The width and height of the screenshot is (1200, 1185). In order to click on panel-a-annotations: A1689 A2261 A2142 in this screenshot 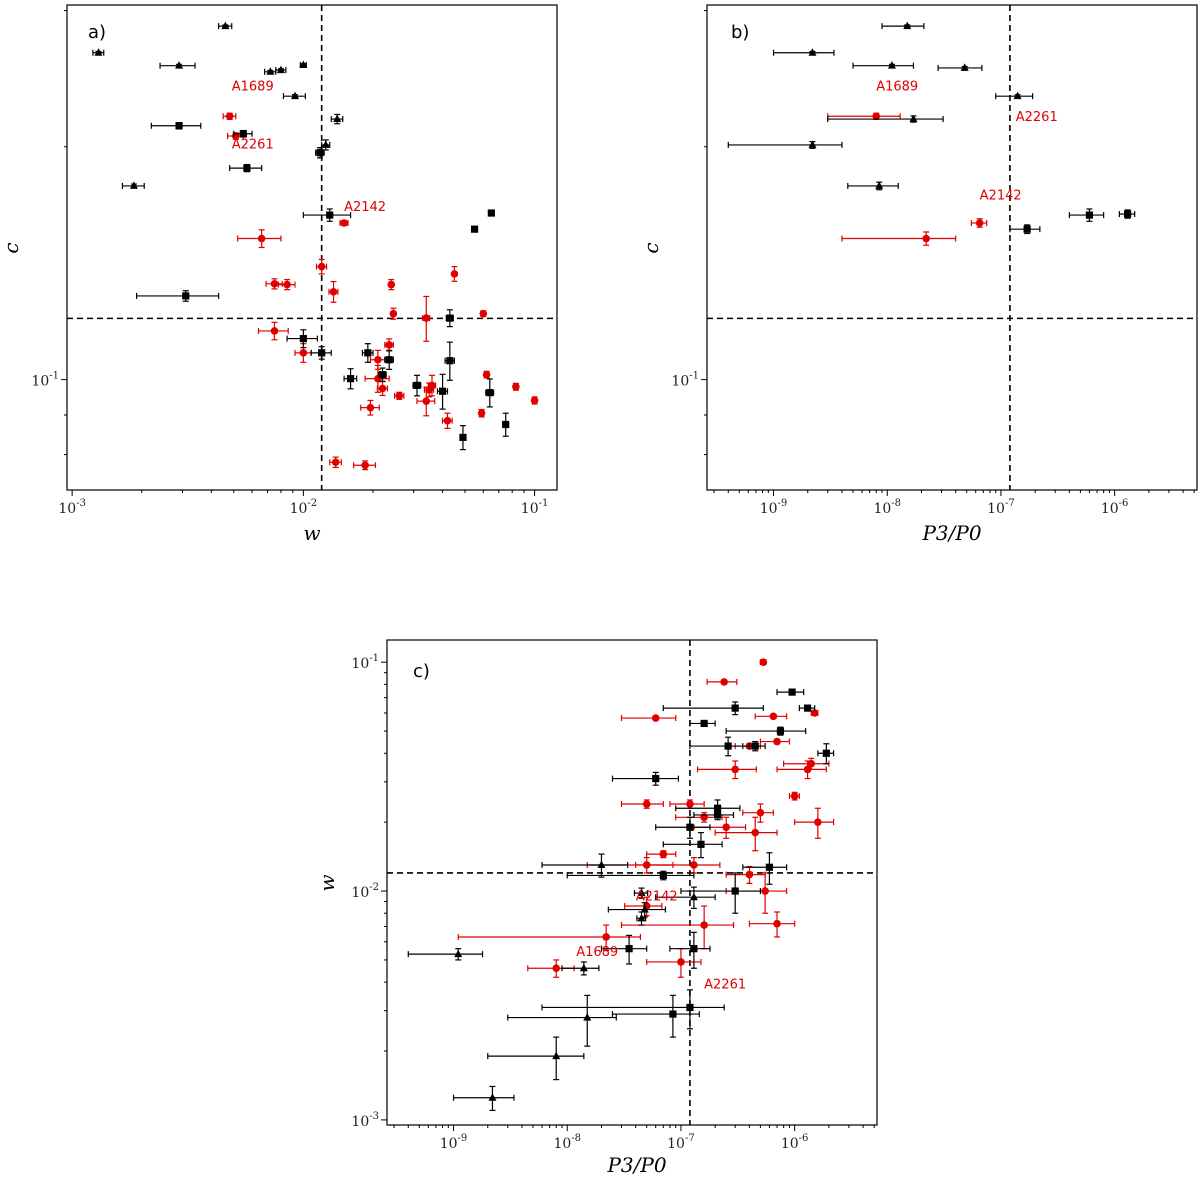, I will do `click(309, 147)`.